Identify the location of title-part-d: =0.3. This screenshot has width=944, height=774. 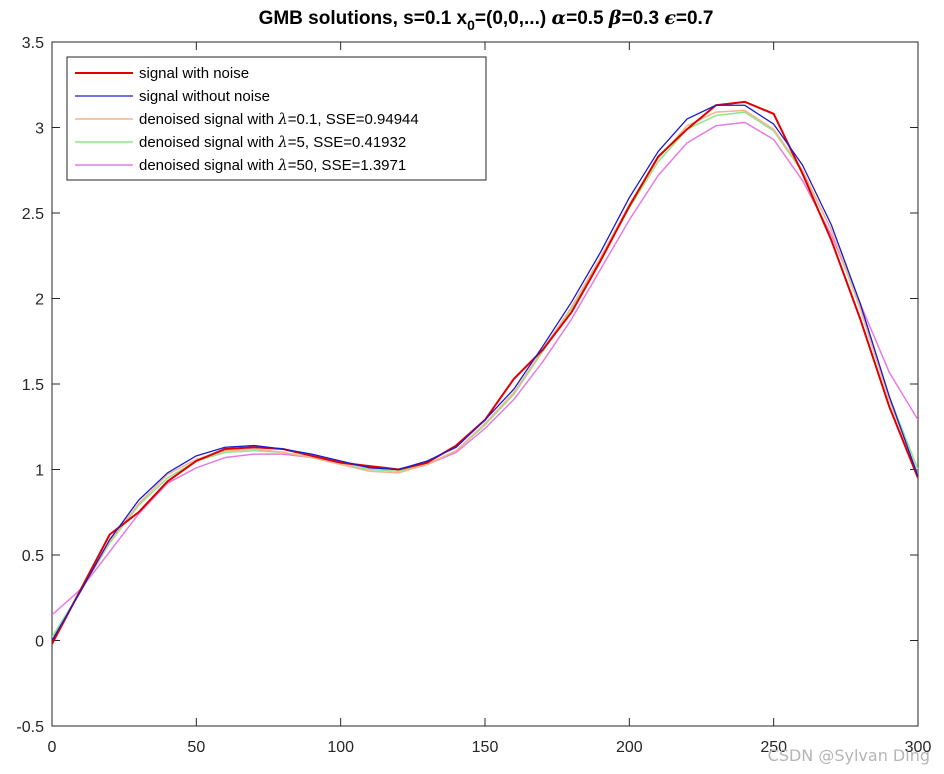
(643, 18).